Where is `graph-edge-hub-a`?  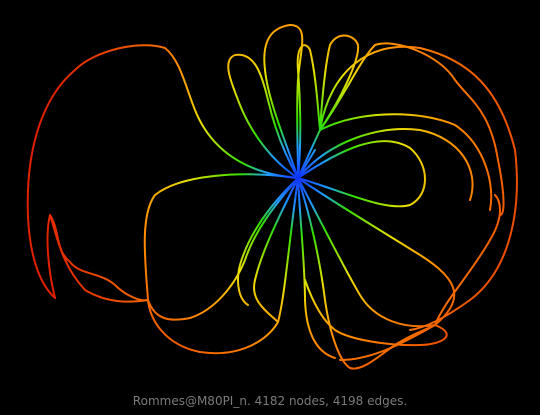
graph-edge-hub-a is located at coordinates (309, 154).